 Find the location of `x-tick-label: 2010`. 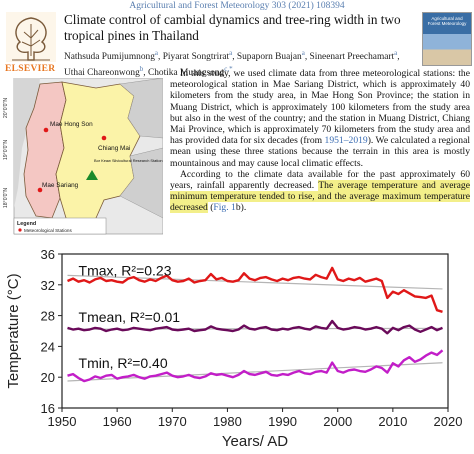

x-tick-label: 2010 is located at coordinates (392, 421).